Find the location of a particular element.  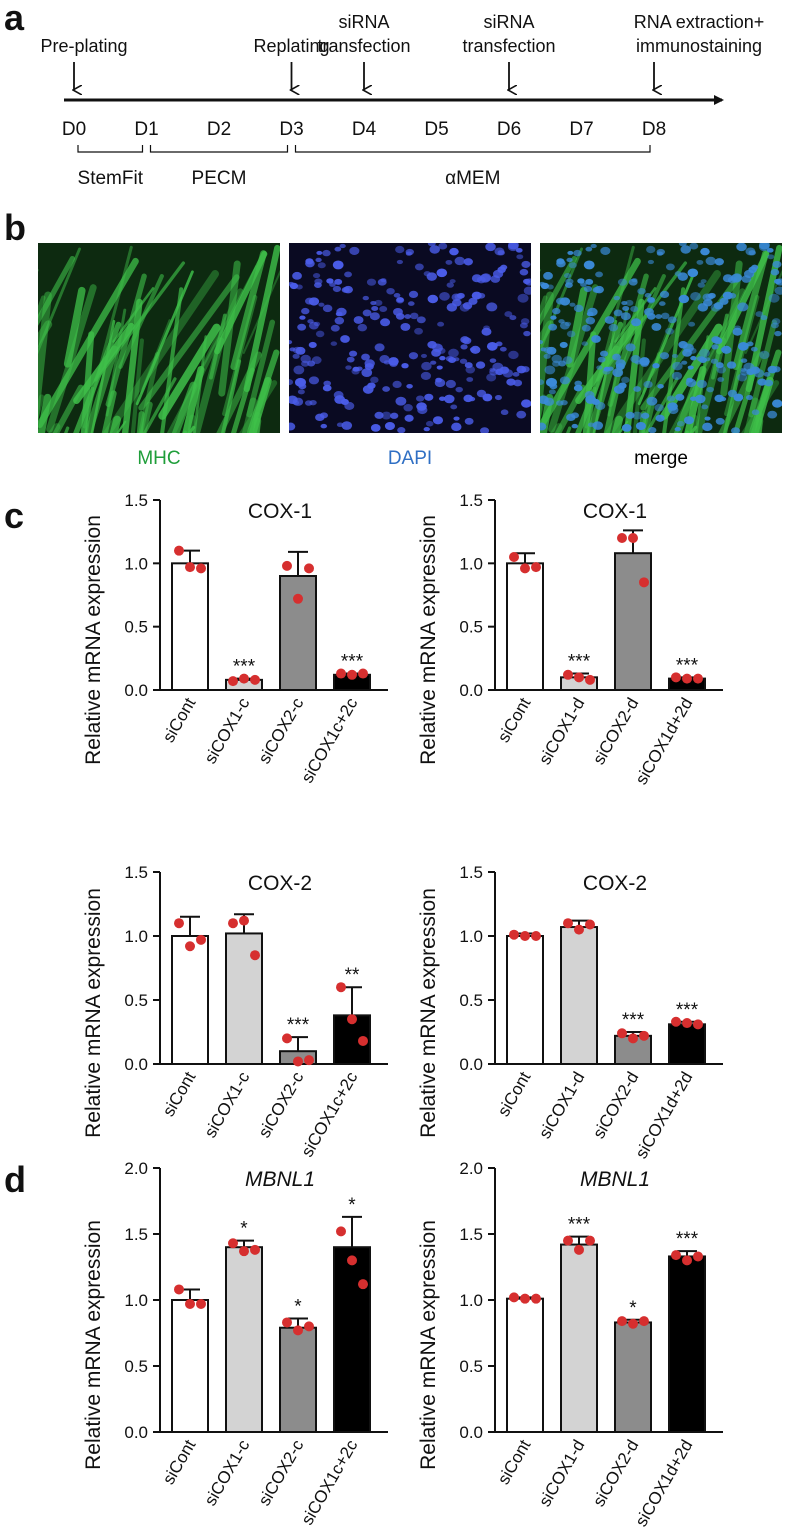

y-tick-label: 0.5 is located at coordinates (136, 1366).